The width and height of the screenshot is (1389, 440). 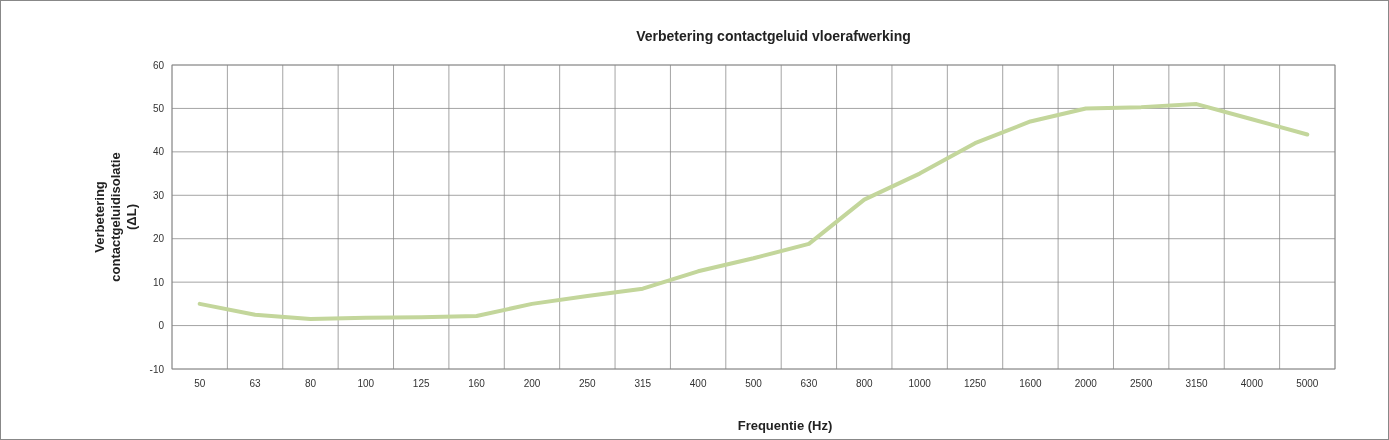 I want to click on y-tick-label: 20, so click(x=158, y=239).